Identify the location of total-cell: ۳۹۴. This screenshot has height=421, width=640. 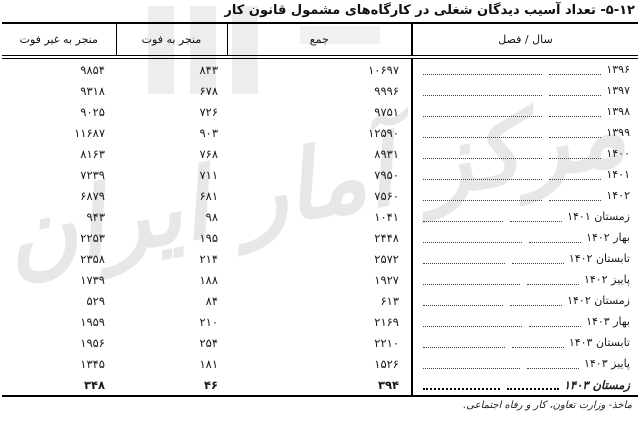
(388, 384).